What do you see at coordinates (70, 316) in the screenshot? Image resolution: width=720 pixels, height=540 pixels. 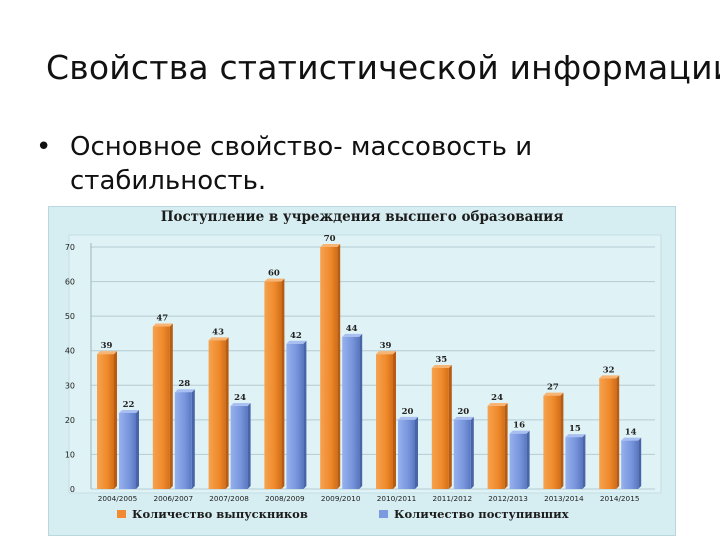 I see `y-tick-label: 50` at bounding box center [70, 316].